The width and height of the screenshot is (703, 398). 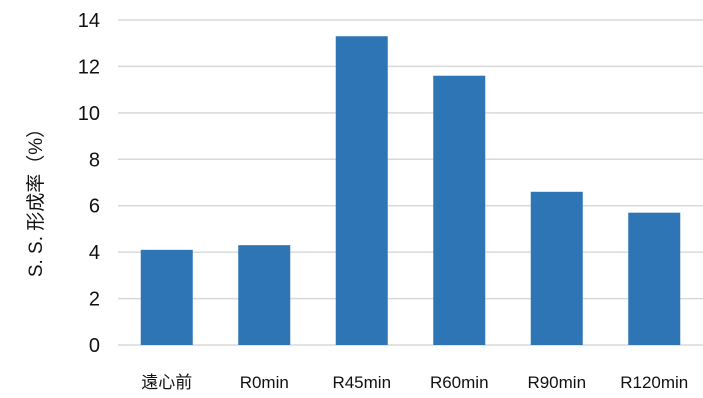 I want to click on y-tick-label: 0, so click(x=94, y=346).